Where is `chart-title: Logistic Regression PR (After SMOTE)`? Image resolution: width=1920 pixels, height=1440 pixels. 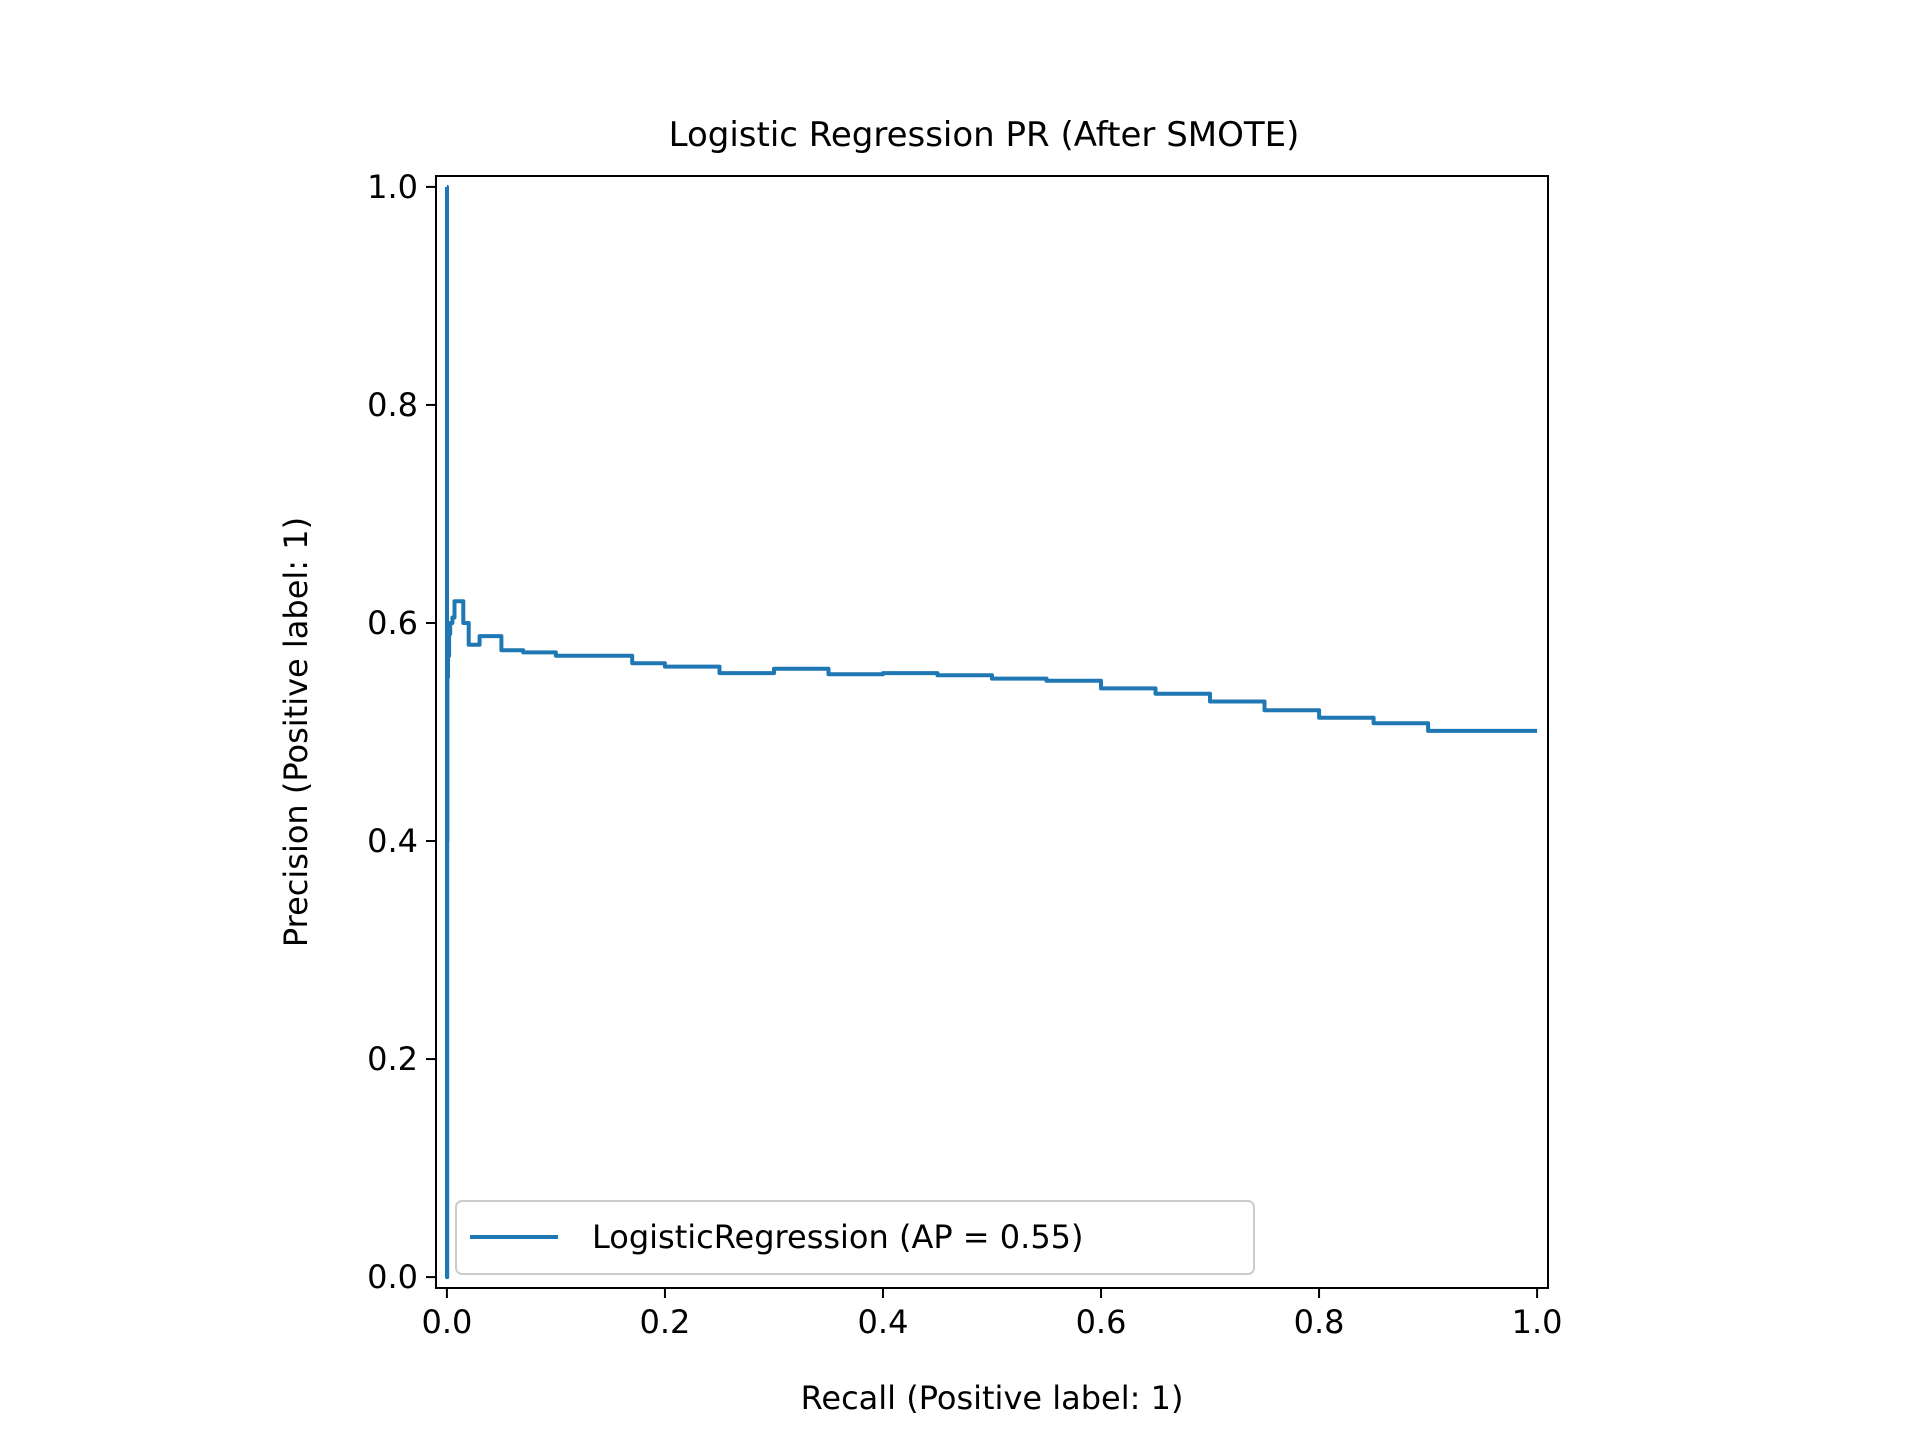 chart-title: Logistic Regression PR (After SMOTE) is located at coordinates (984, 135).